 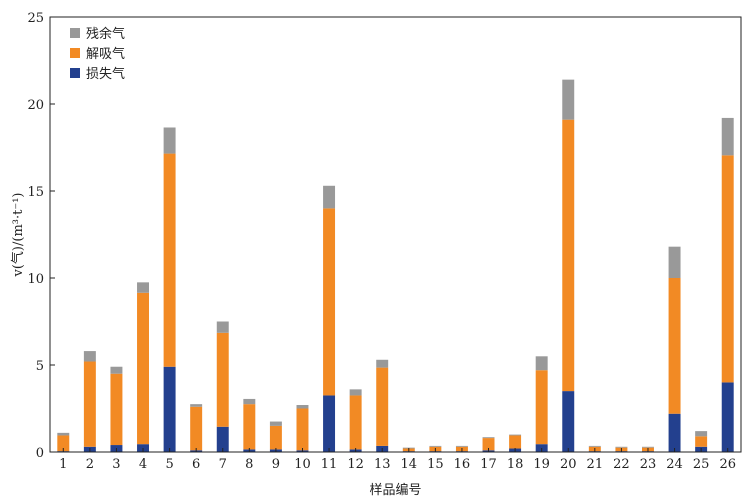 What do you see at coordinates (302, 464) in the screenshot?
I see `x-tick-label: 10` at bounding box center [302, 464].